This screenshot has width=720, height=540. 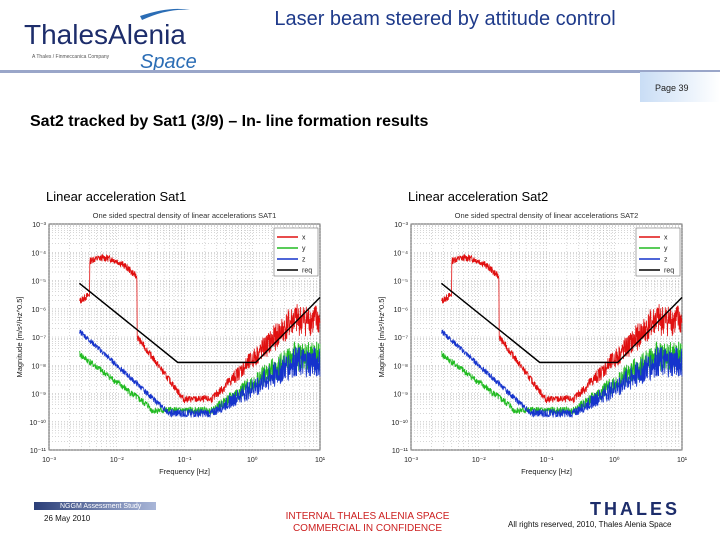 I want to click on classification-line-1: INTERNAL THALES ALENIA SPACE, so click(x=367, y=516).